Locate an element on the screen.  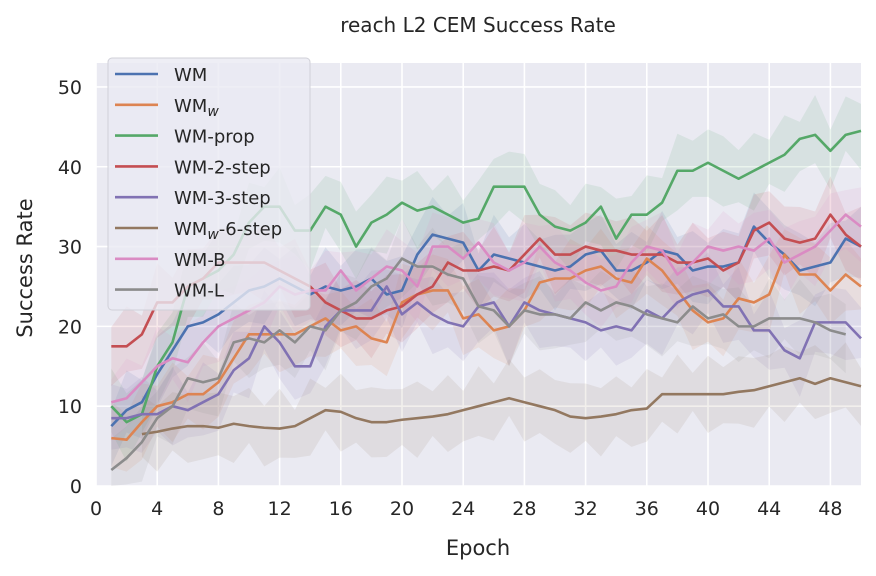
y-axis-label: Success Rate is located at coordinates (25, 267).